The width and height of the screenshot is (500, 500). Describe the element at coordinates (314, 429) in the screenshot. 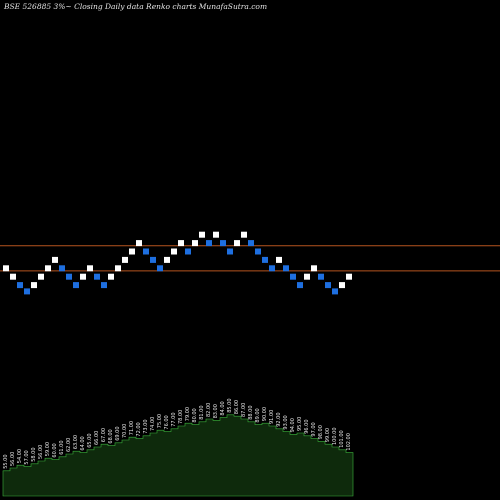

I see `volume-label: 97.00` at that location.